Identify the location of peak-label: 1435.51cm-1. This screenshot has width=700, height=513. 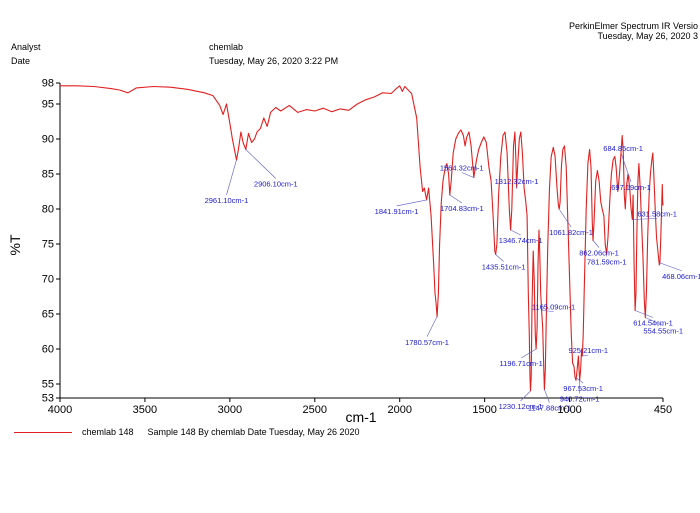
(504, 267).